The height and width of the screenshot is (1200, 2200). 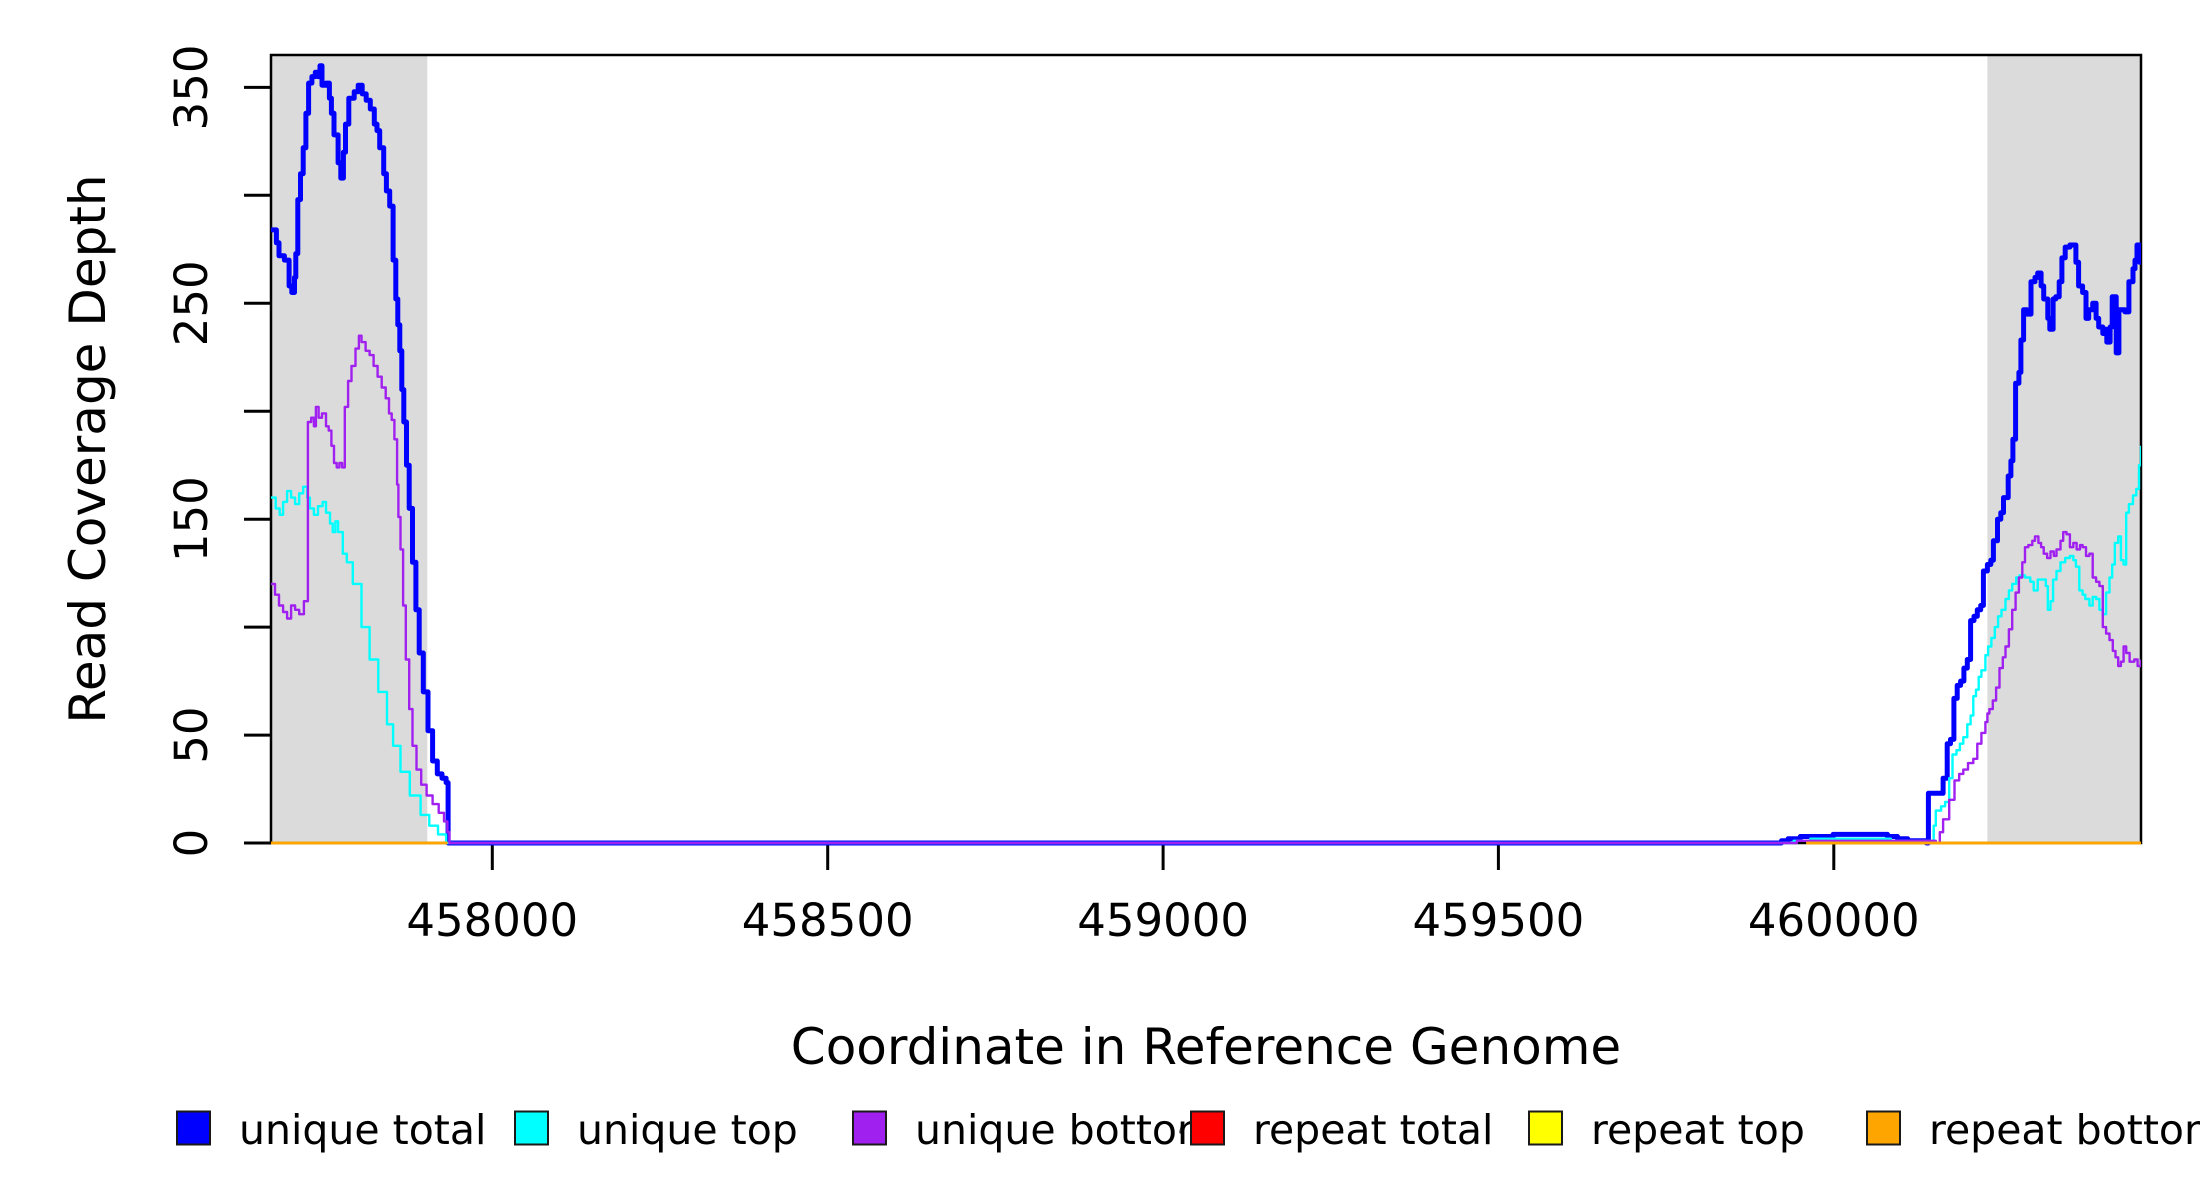 What do you see at coordinates (1206, 1047) in the screenshot?
I see `x-axis-title: Coordinate in Reference Genome` at bounding box center [1206, 1047].